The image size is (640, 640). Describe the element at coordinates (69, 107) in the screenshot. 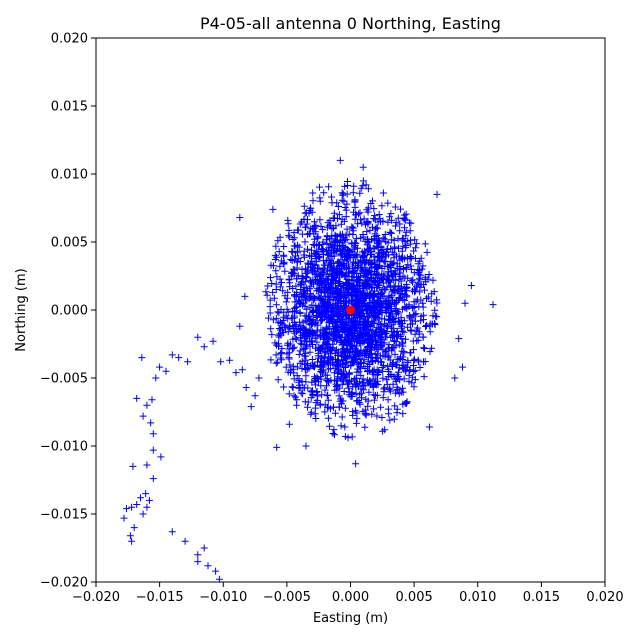

I see `y-tick-label: 0.015` at that location.